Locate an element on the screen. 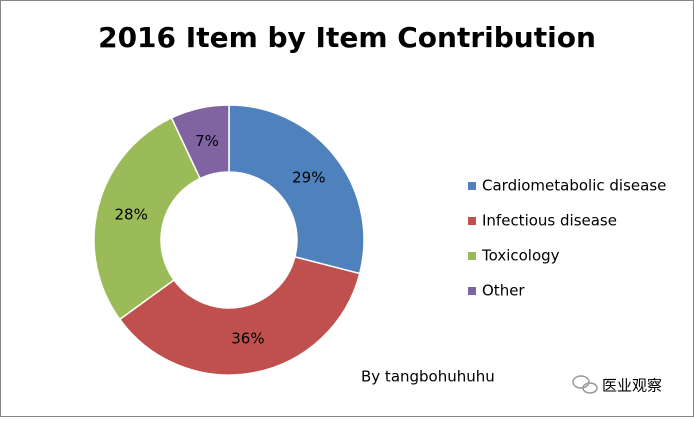  legend-label: Toxicology is located at coordinates (520, 256).